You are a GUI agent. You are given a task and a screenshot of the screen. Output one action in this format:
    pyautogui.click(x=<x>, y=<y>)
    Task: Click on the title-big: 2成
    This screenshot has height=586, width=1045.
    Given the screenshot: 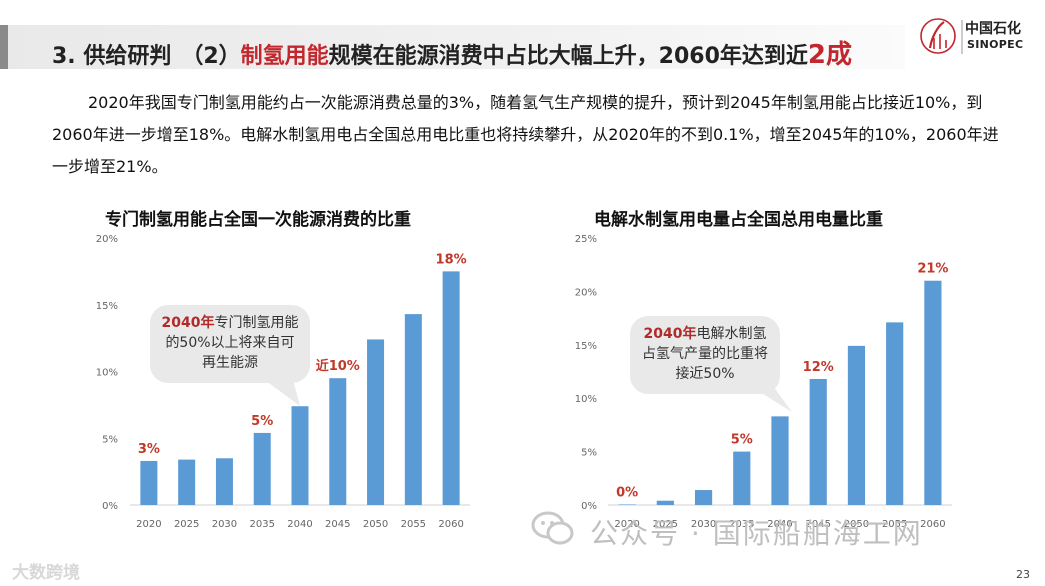 What is the action you would take?
    pyautogui.click(x=829, y=55)
    